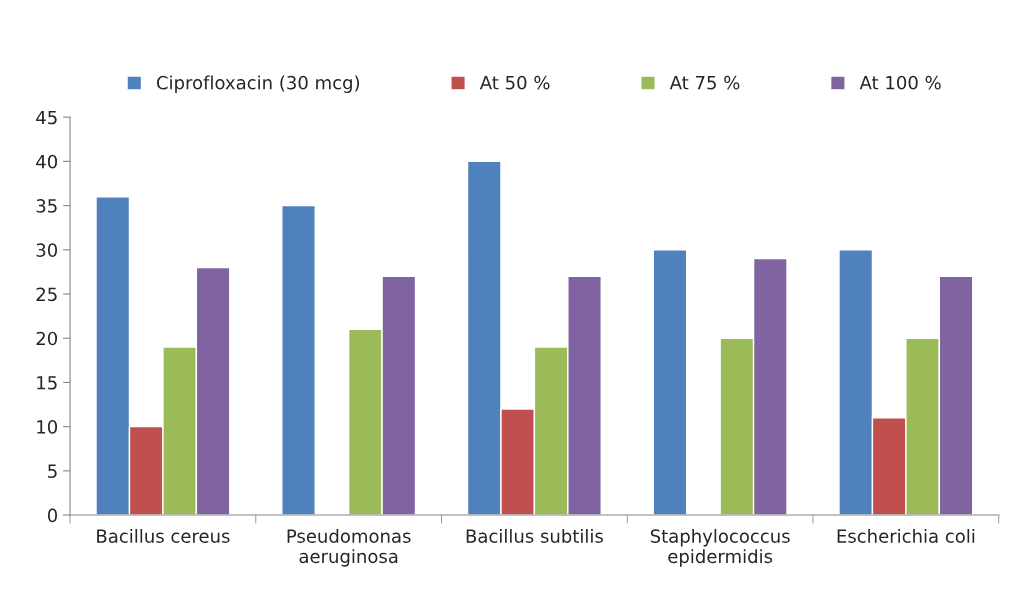 The image size is (1015, 601). I want to click on y-tick-label: 30, so click(47, 250).